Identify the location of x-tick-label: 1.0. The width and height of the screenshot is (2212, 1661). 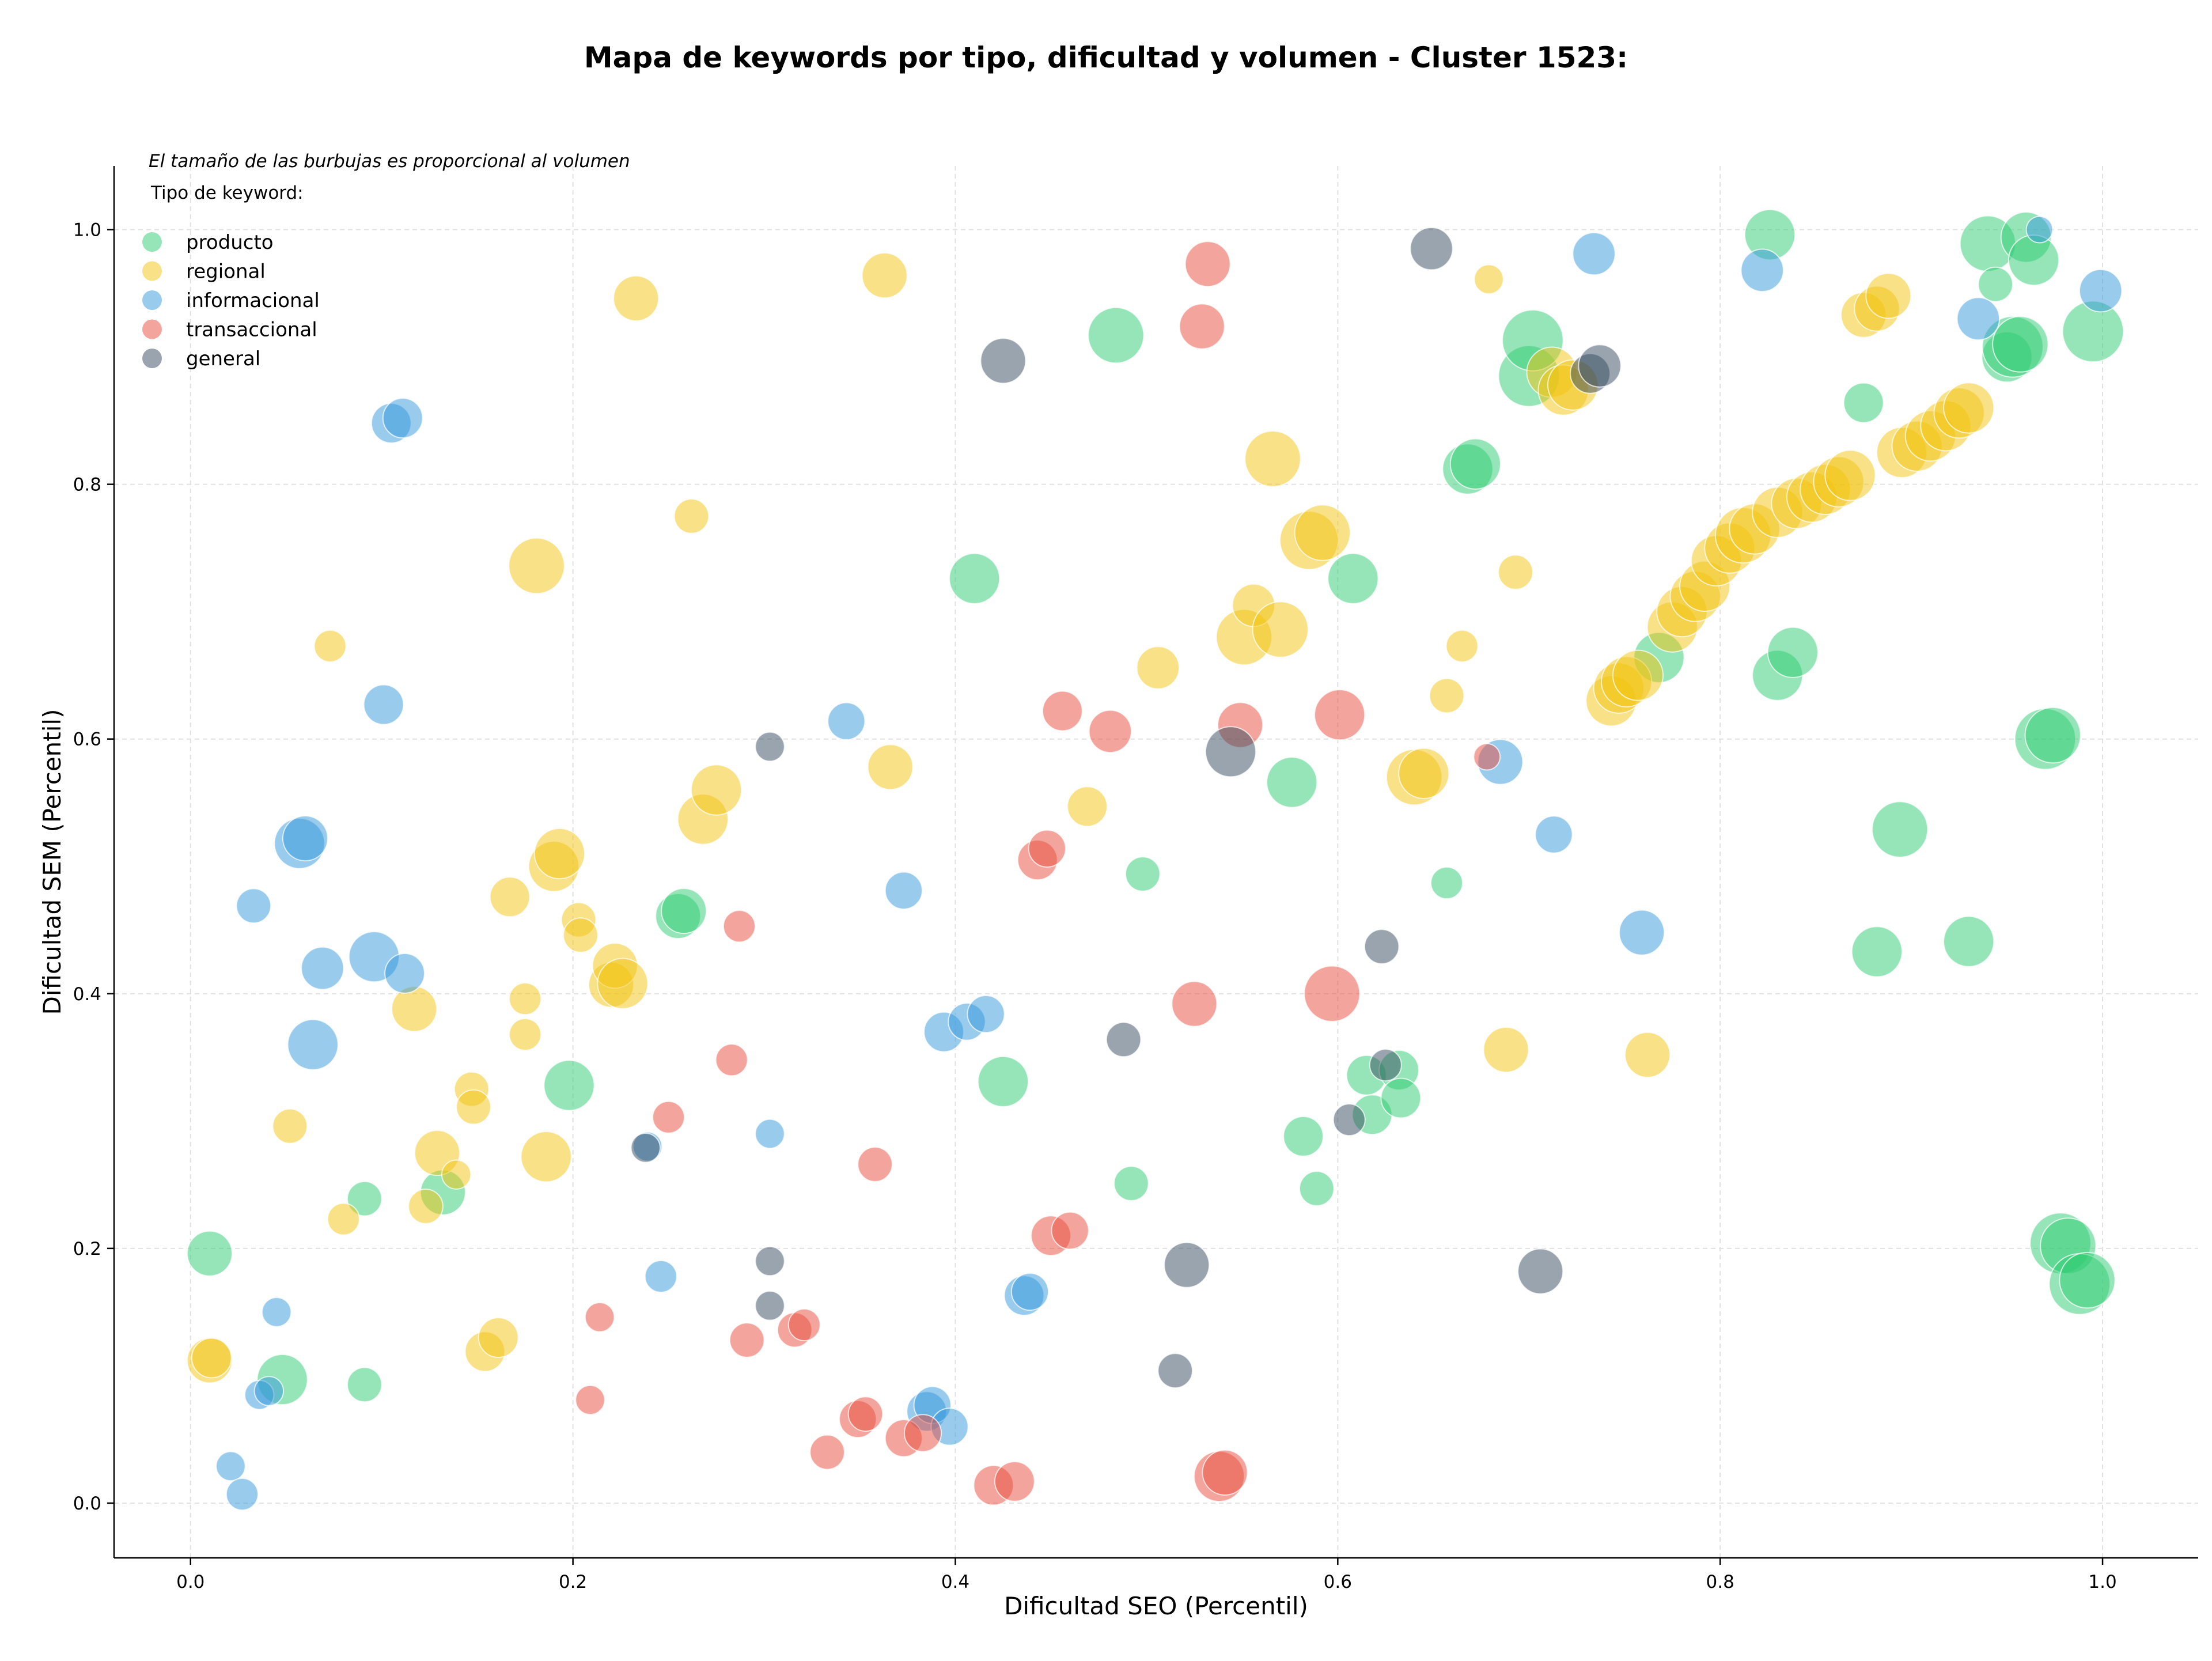
(2102, 1582).